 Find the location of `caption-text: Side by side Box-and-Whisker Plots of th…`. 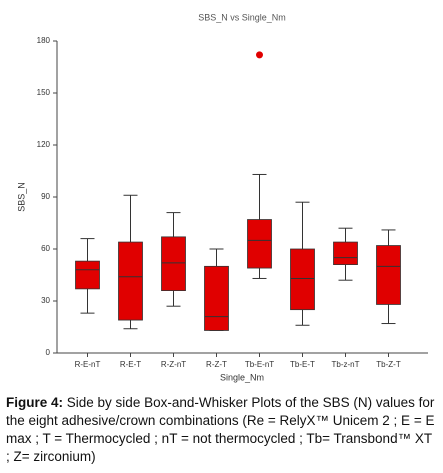

caption-text: Side by side Box-and-Whisker Plots of th… is located at coordinates (220, 429).